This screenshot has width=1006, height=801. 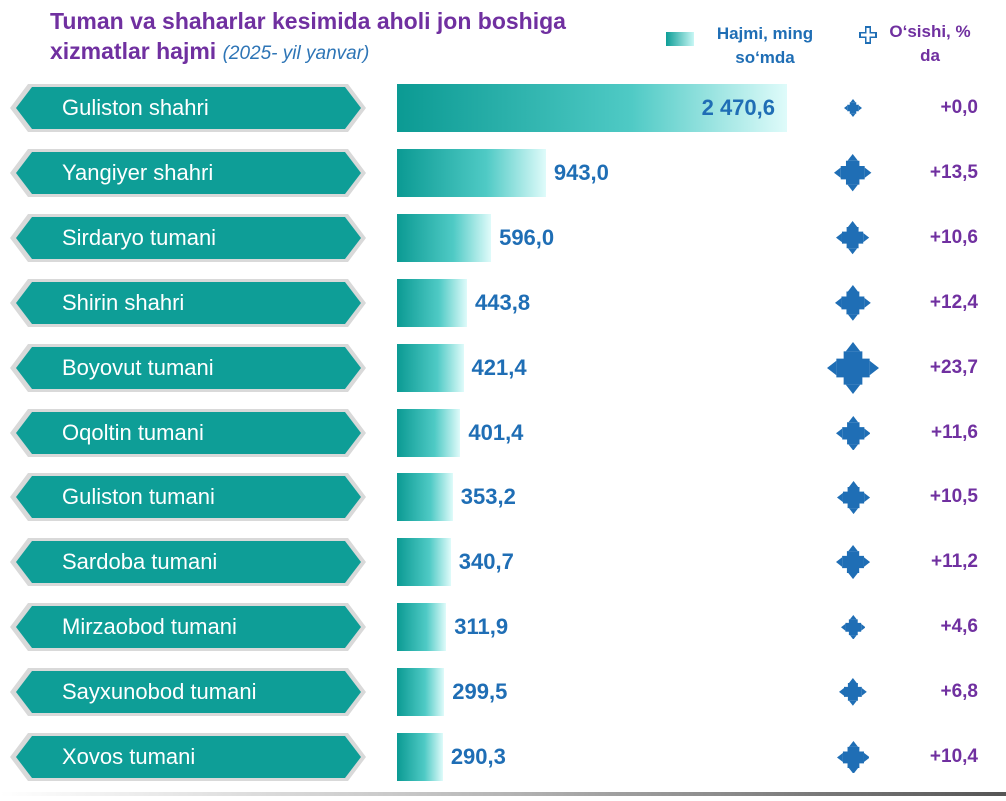 I want to click on bar-value-label: 340,7, so click(x=486, y=561).